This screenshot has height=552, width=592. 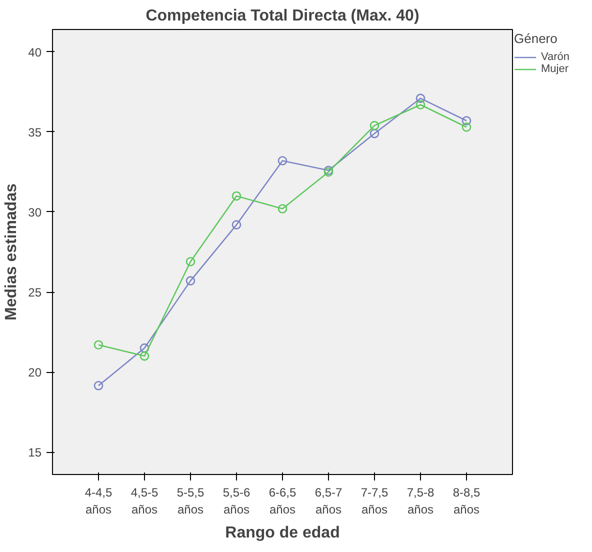 What do you see at coordinates (98, 501) in the screenshot?
I see `x-tick-label: 4-4,5 años` at bounding box center [98, 501].